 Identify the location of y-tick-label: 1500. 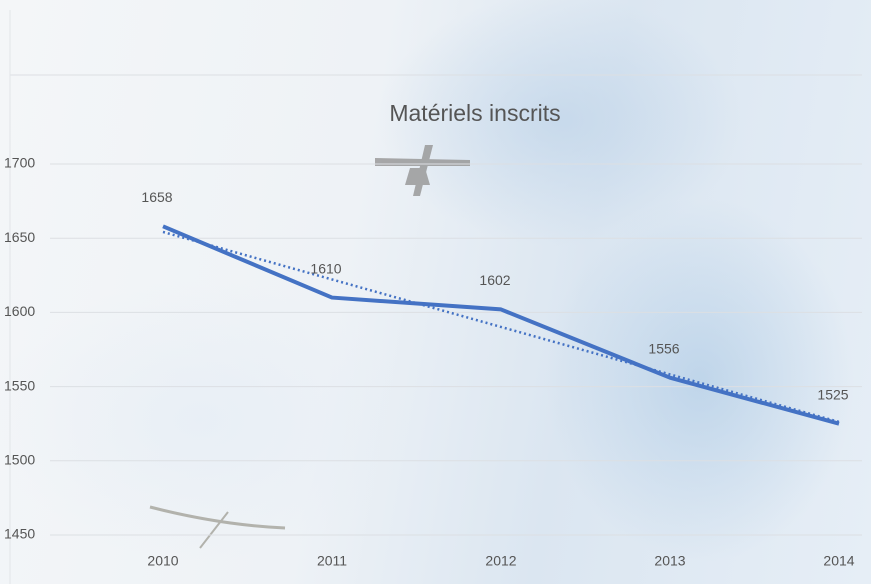
(19, 460).